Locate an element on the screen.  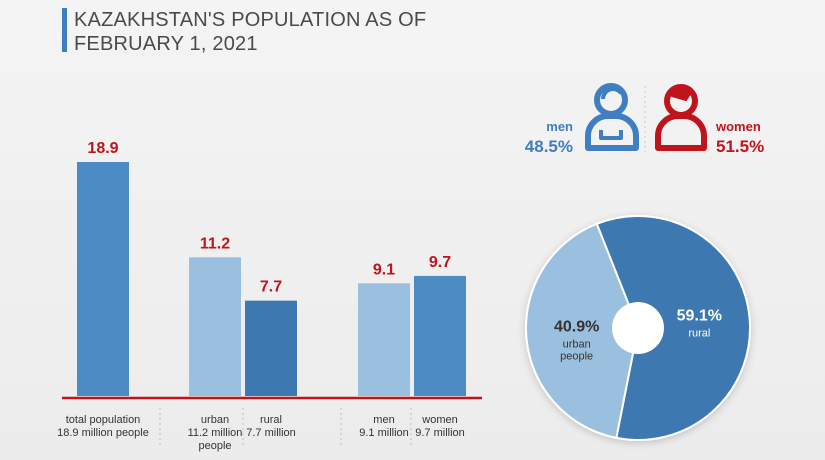
bar-value-label-1: 11.2 is located at coordinates (215, 243).